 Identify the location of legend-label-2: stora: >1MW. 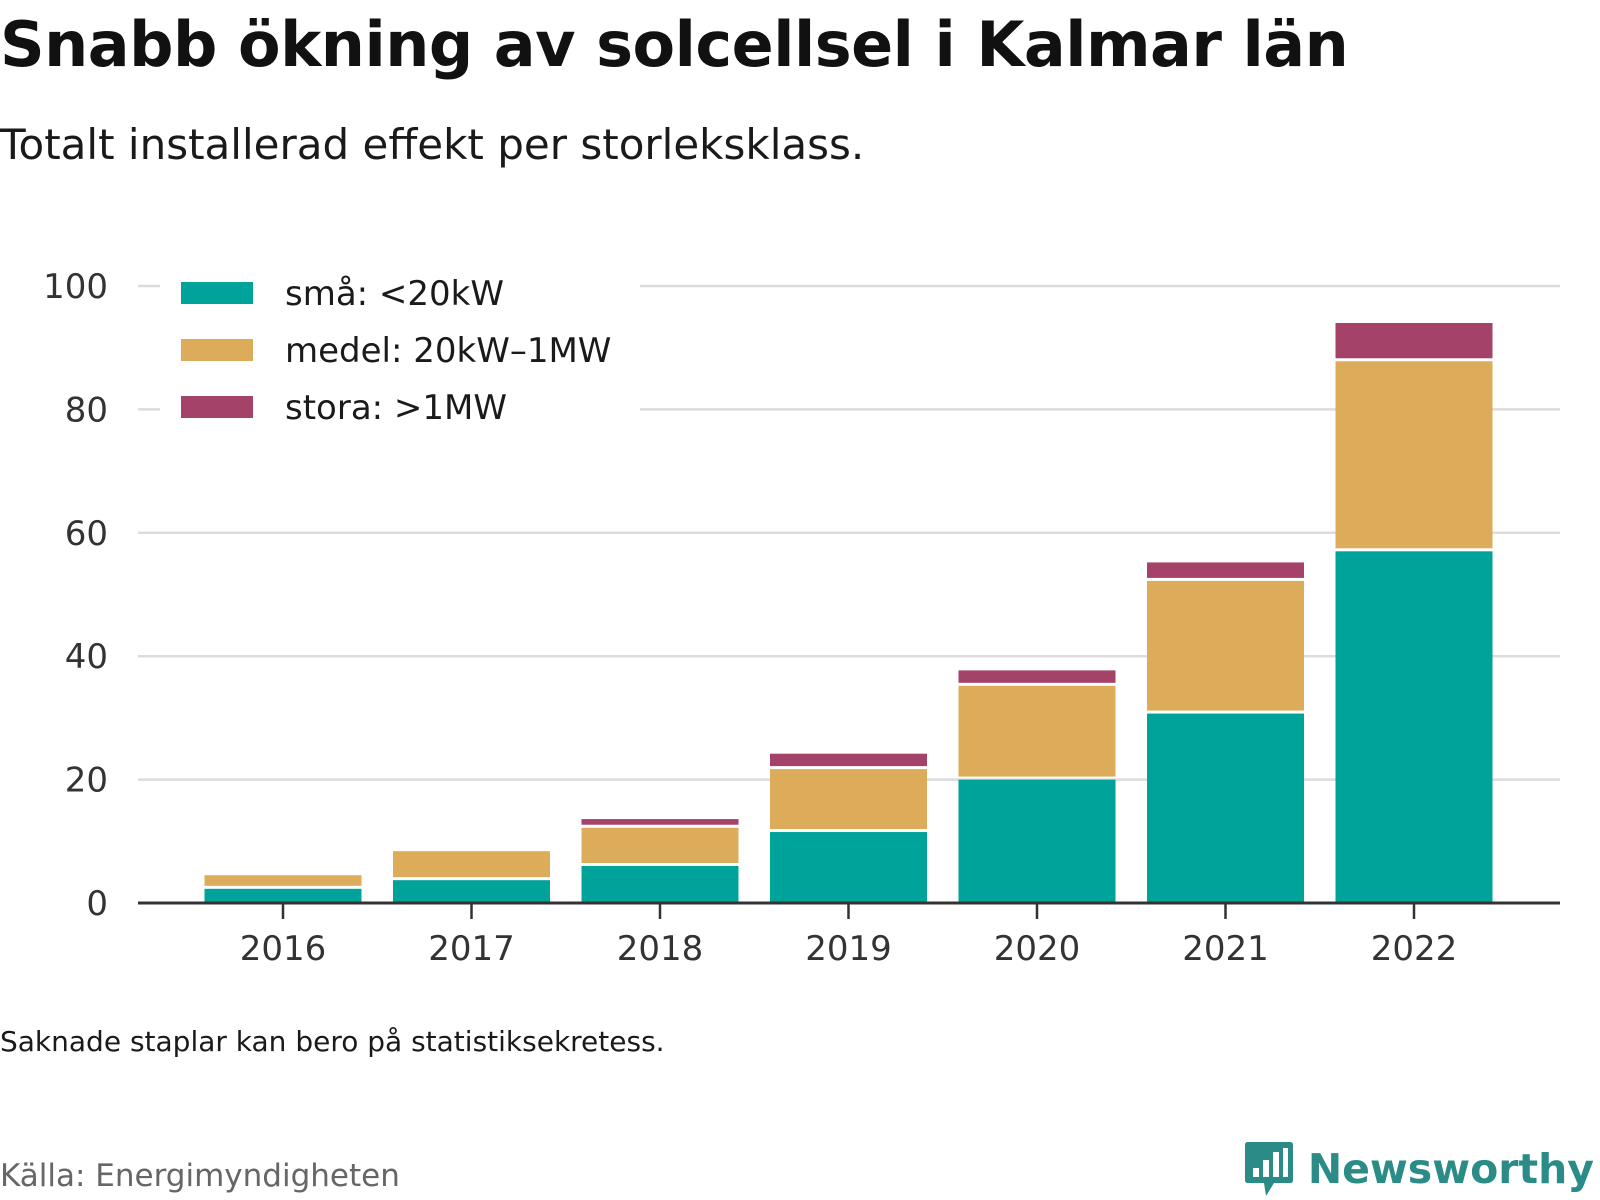
(396, 408).